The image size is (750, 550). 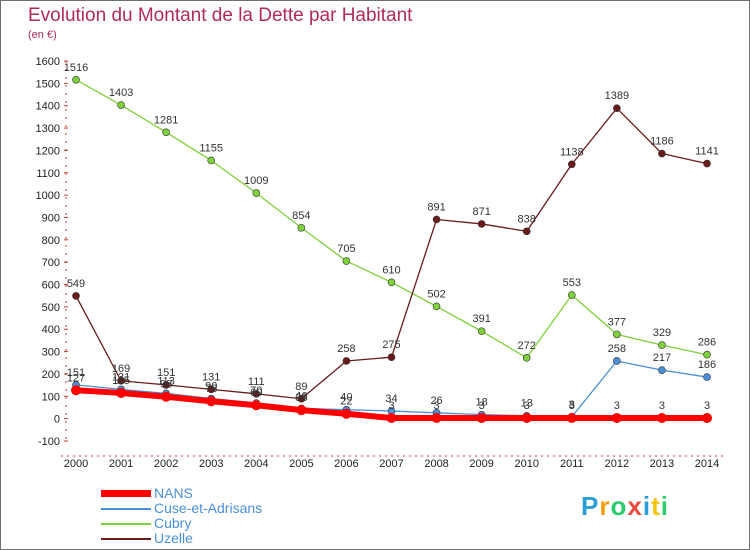 What do you see at coordinates (256, 181) in the screenshot?
I see `data-label: 1009` at bounding box center [256, 181].